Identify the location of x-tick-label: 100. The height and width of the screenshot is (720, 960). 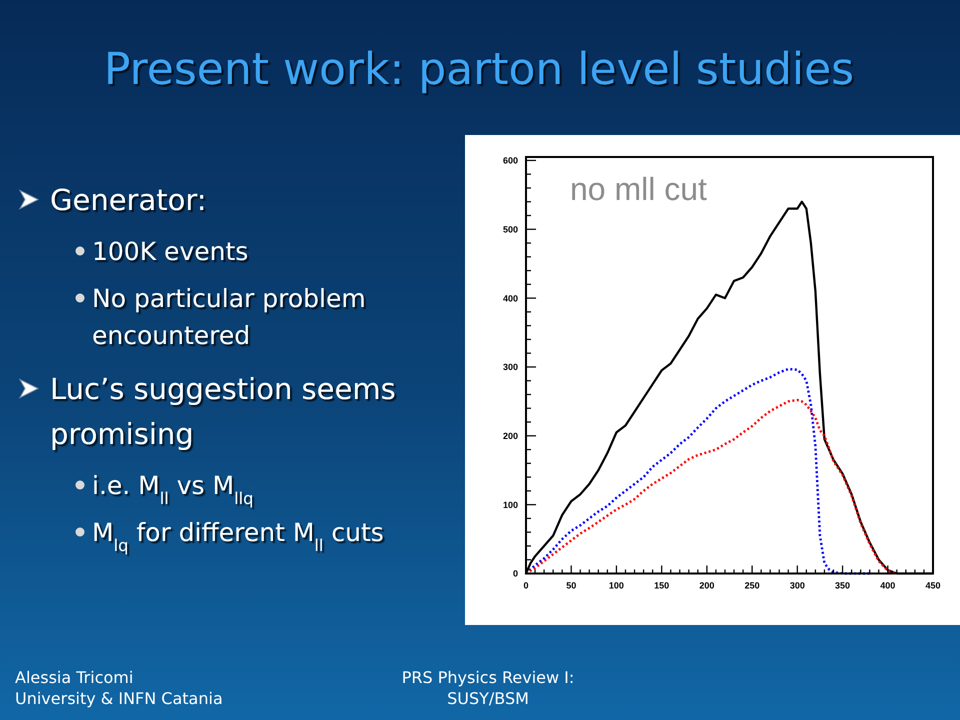
(616, 585).